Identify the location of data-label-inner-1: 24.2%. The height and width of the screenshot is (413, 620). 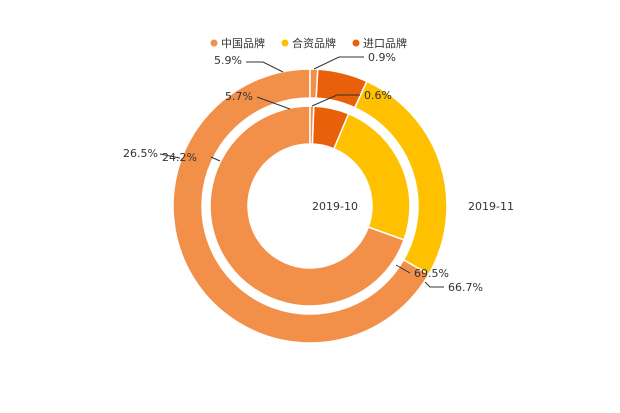
(179, 157).